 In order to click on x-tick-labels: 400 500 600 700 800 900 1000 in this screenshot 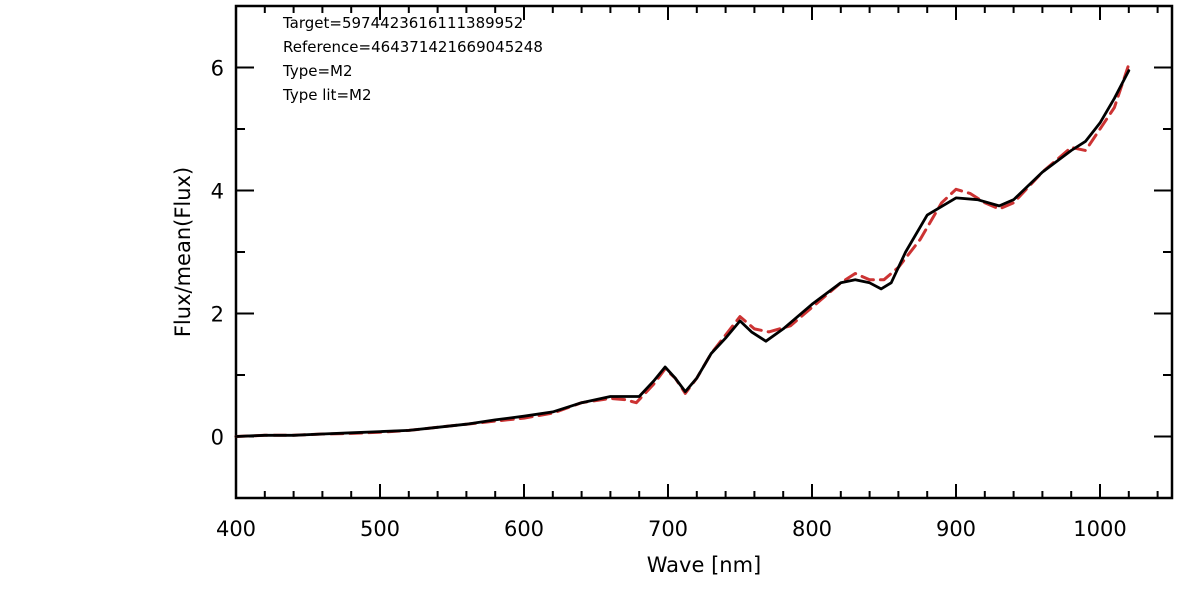, I will do `click(671, 529)`.